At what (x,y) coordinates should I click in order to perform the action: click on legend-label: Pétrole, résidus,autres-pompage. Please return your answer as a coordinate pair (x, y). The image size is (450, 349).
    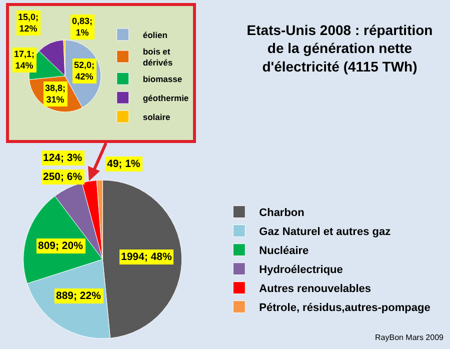
    Looking at the image, I should click on (344, 308).